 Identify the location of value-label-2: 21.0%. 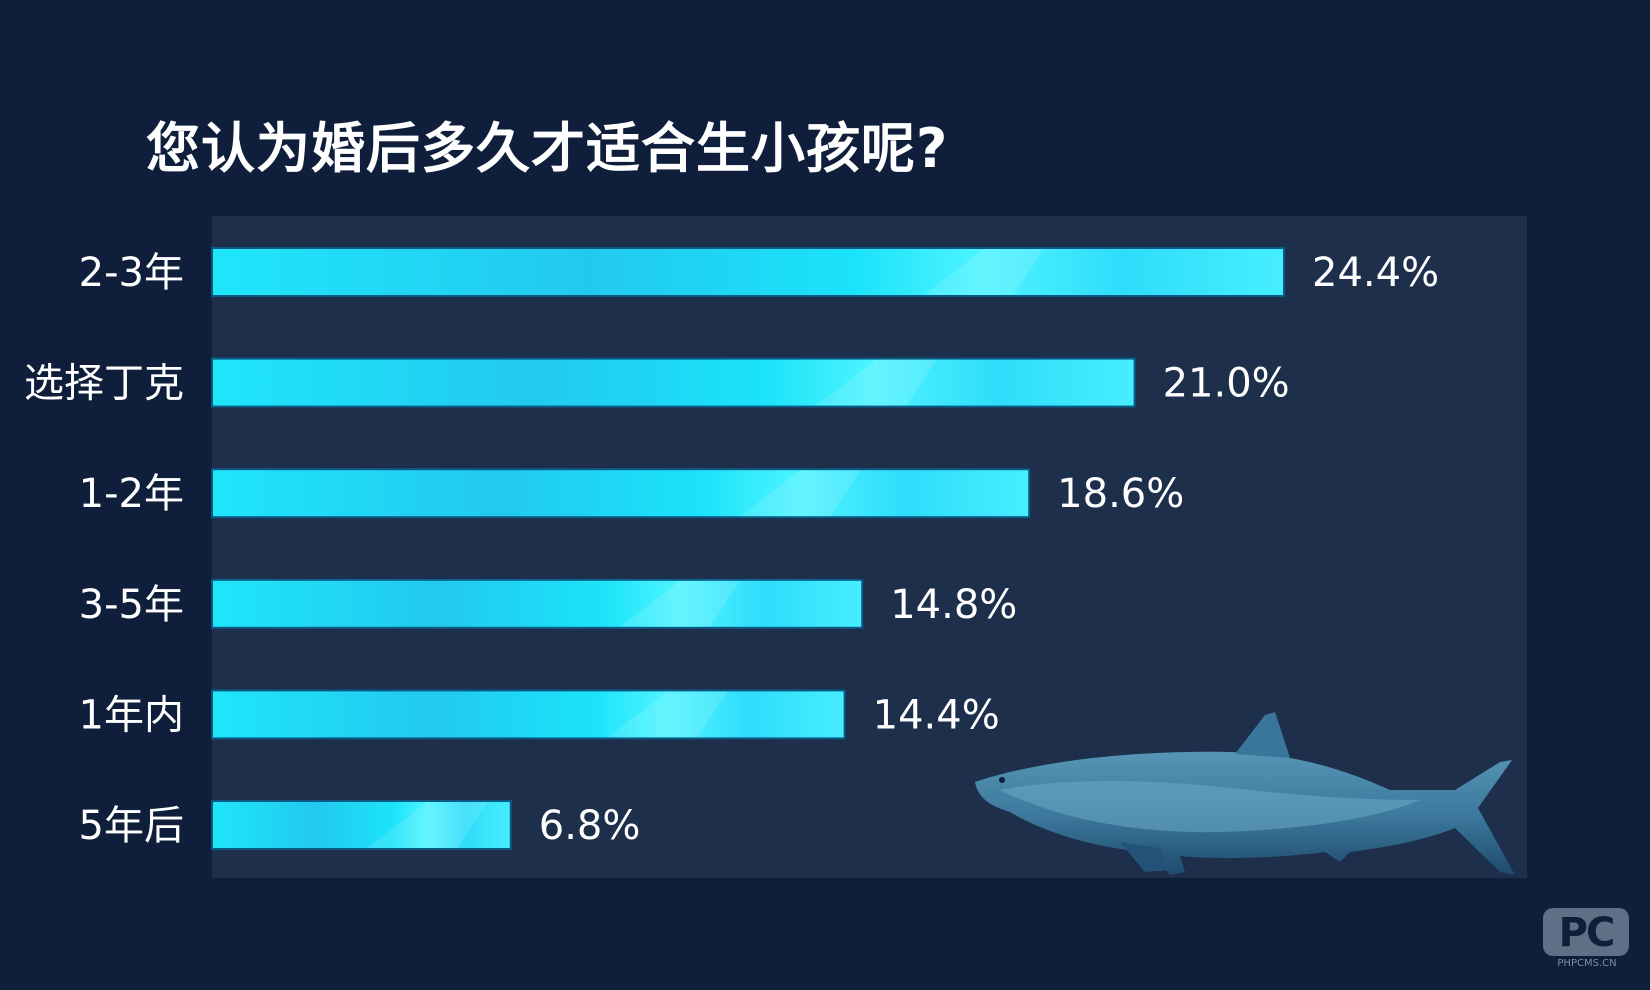
(1226, 384).